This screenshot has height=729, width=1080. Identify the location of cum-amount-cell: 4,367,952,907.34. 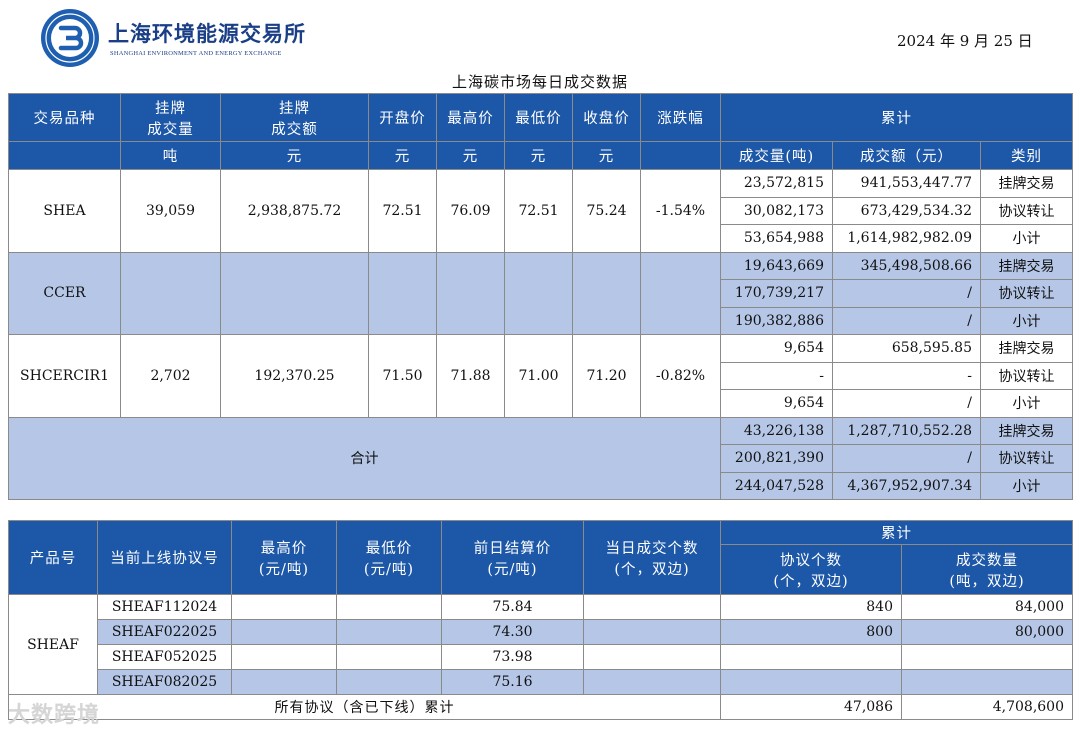
(906, 485).